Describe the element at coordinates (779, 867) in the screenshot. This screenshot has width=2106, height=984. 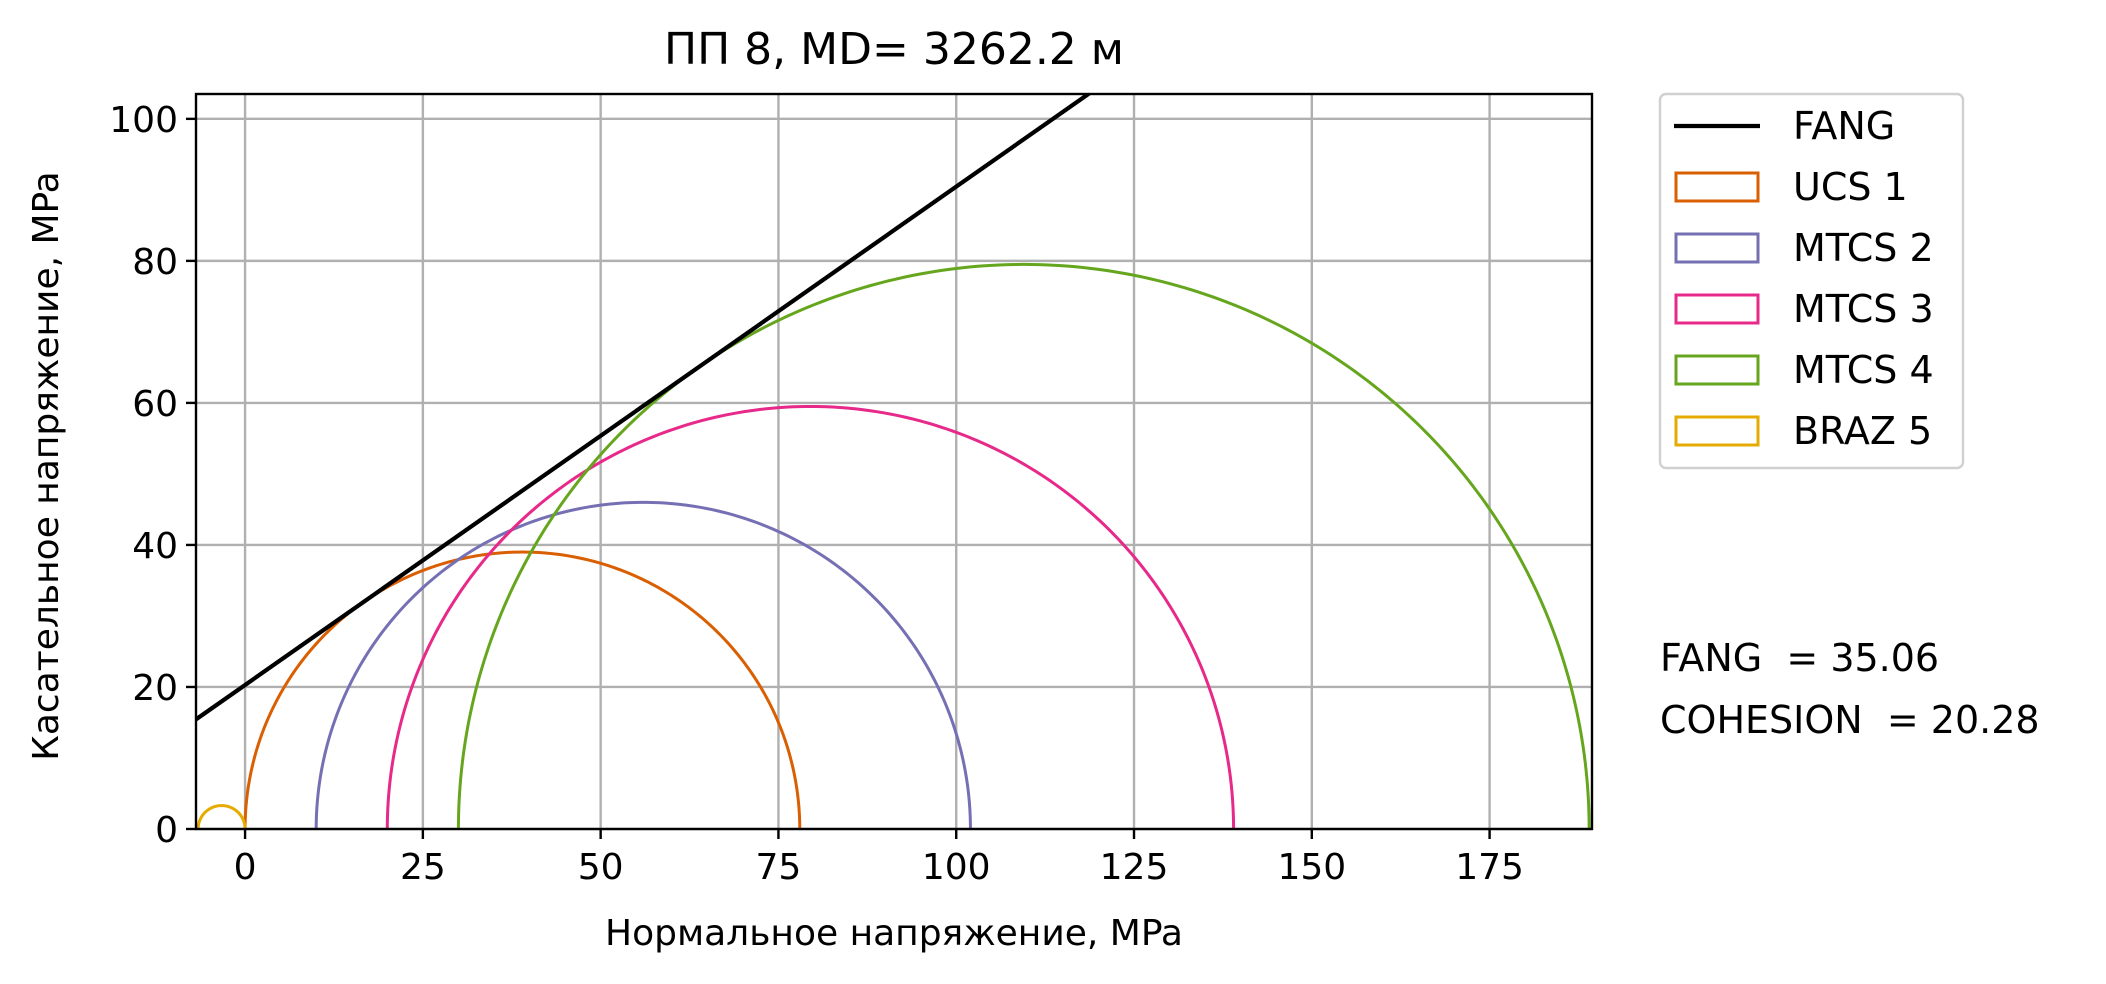
I see `x-tick-label: 75` at that location.